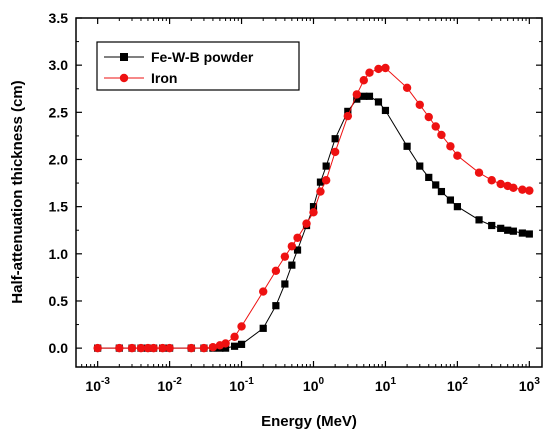 The image size is (550, 436). Describe the element at coordinates (59, 348) in the screenshot. I see `y-tick-label: 0.0` at that location.